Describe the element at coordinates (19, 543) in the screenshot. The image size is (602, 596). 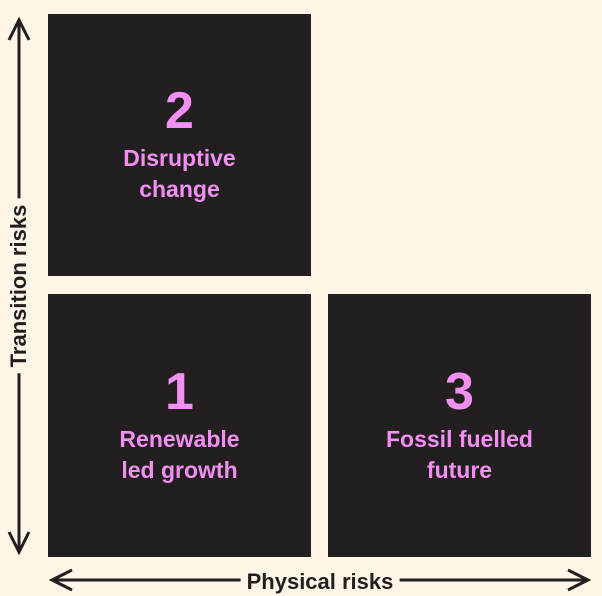
I see `y-axis-arrow-down` at that location.